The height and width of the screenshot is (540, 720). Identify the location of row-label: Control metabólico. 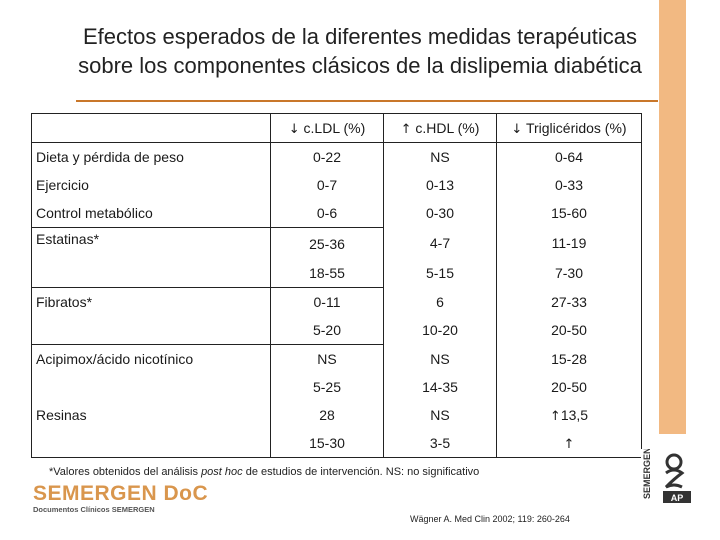
(151, 213).